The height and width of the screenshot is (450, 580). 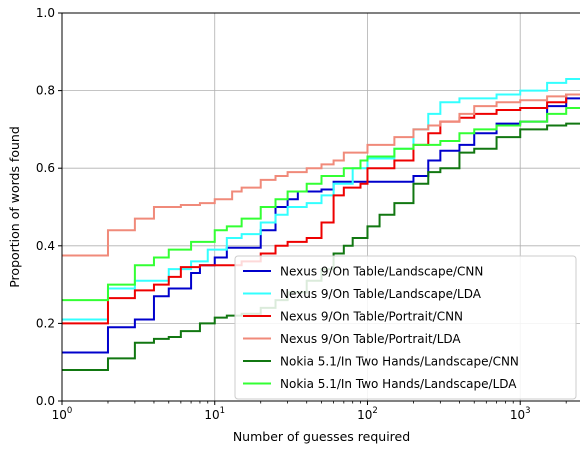 I want to click on legend-label: Nexus 9/On Table/Landscape/LDA, so click(x=381, y=294).